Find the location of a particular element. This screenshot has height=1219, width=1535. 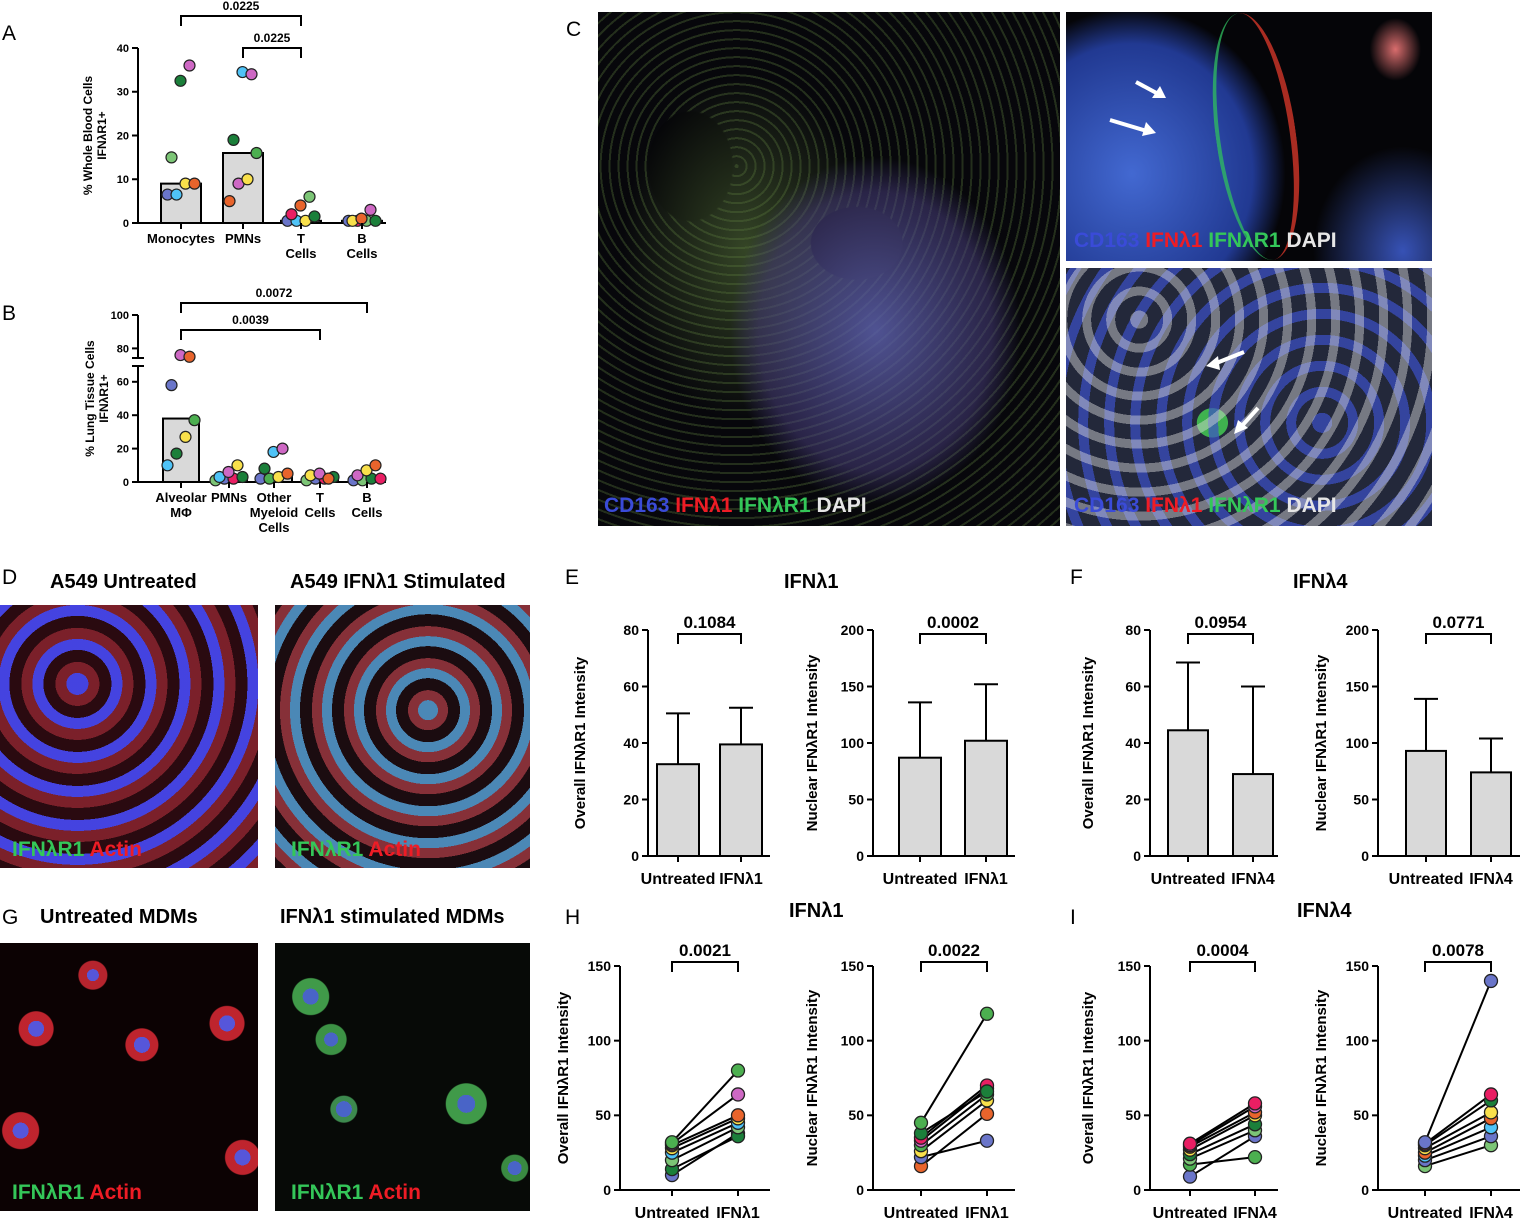

p-value-label-E1-0: 0.1084 is located at coordinates (710, 622).